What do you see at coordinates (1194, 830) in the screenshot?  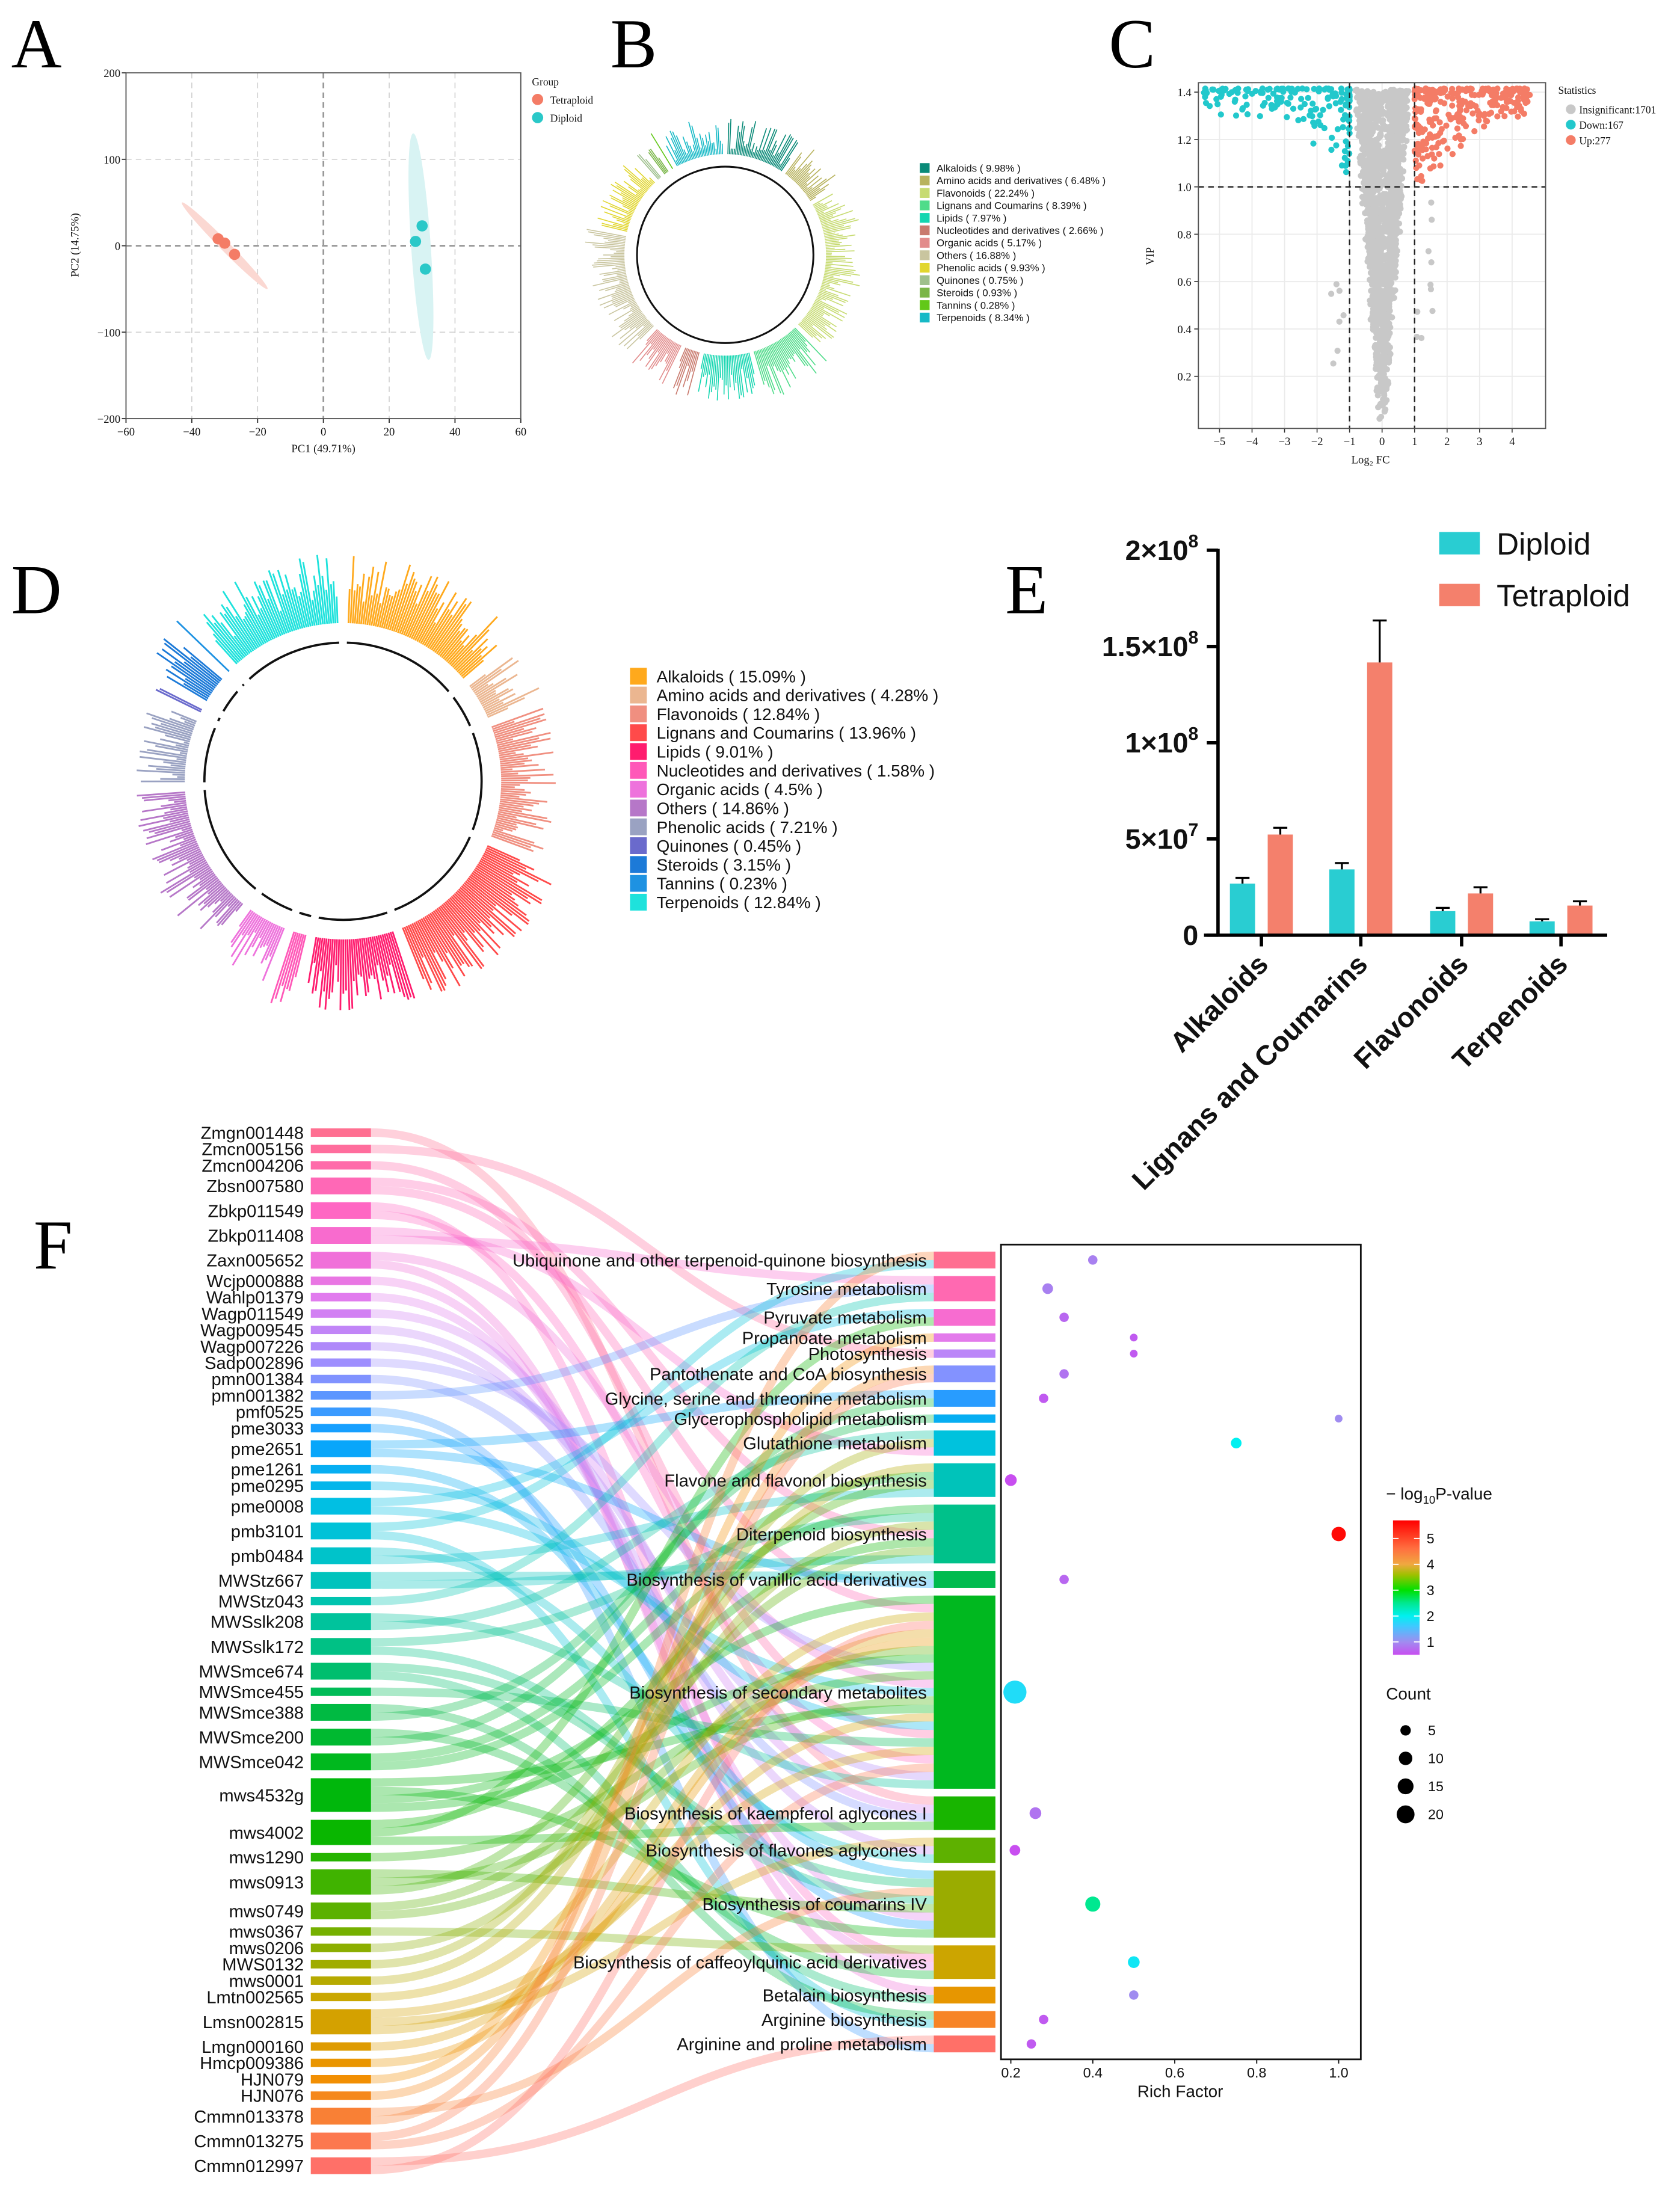 I see `y-tick-exponent: 7` at bounding box center [1194, 830].